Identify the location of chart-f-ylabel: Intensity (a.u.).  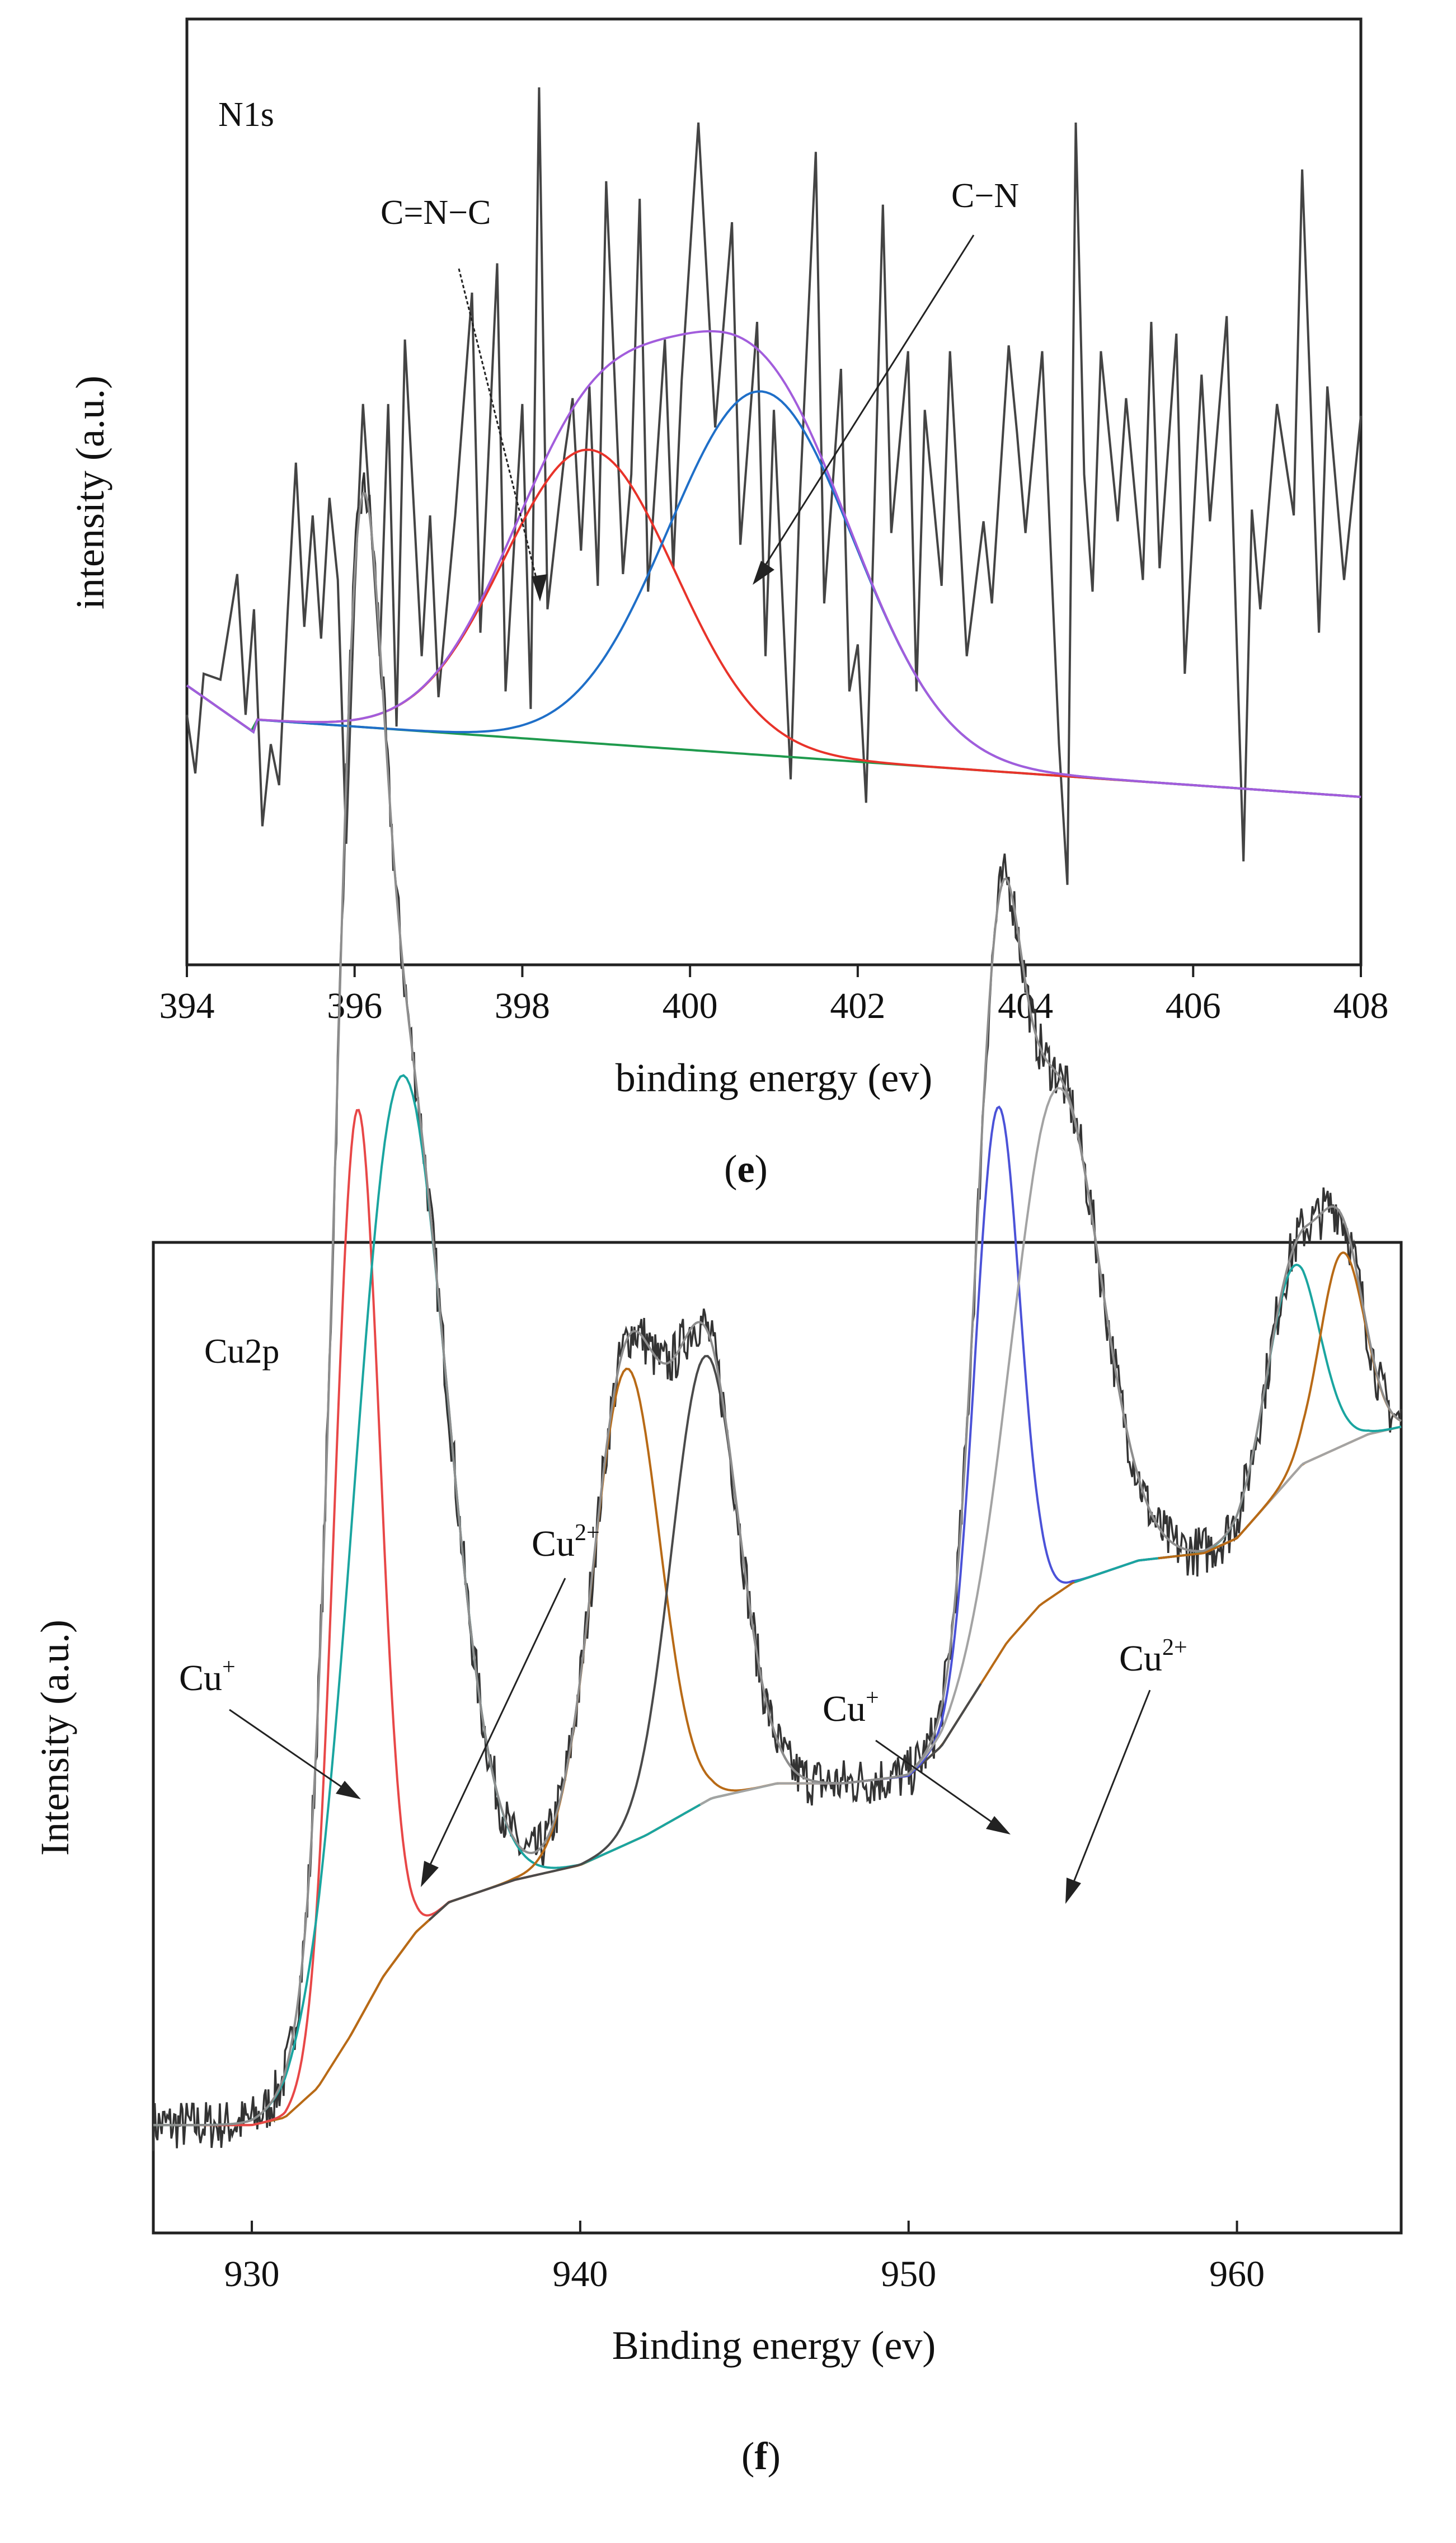
(54, 1738).